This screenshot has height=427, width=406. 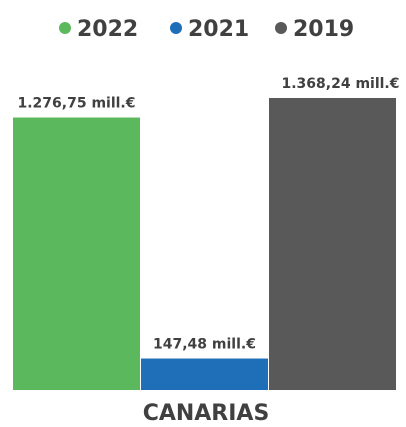 What do you see at coordinates (176, 28) in the screenshot?
I see `legend-marker-2021` at bounding box center [176, 28].